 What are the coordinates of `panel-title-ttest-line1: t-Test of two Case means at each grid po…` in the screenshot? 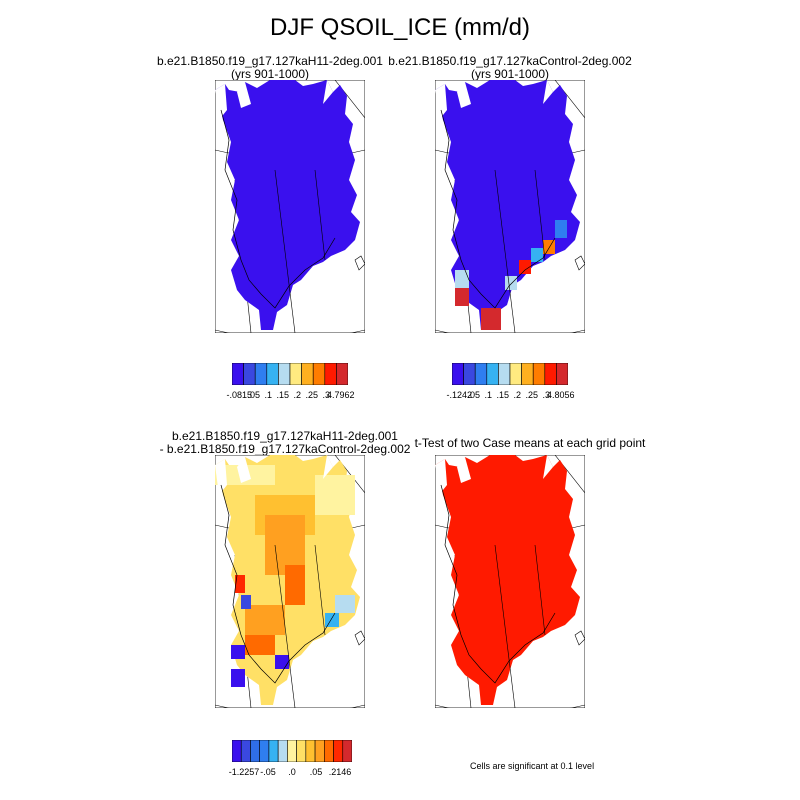 It's located at (530, 443).